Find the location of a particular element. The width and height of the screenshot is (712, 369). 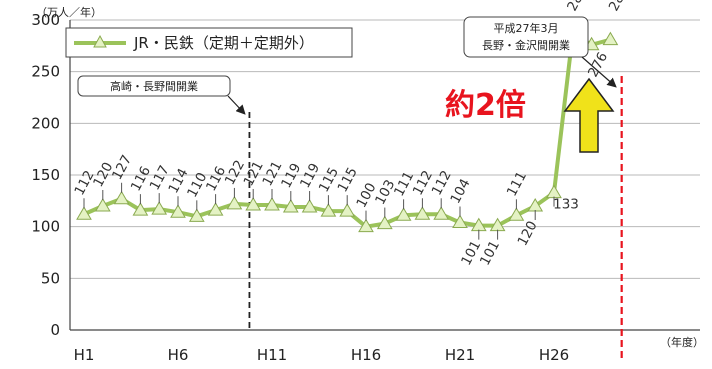

y-tick-label: 50 is located at coordinates (50, 278).